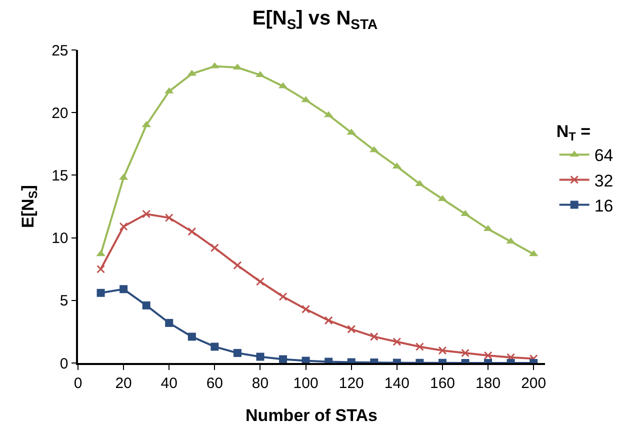 Image resolution: width=630 pixels, height=425 pixels. Describe the element at coordinates (604, 180) in the screenshot. I see `legend-label: 32` at that location.